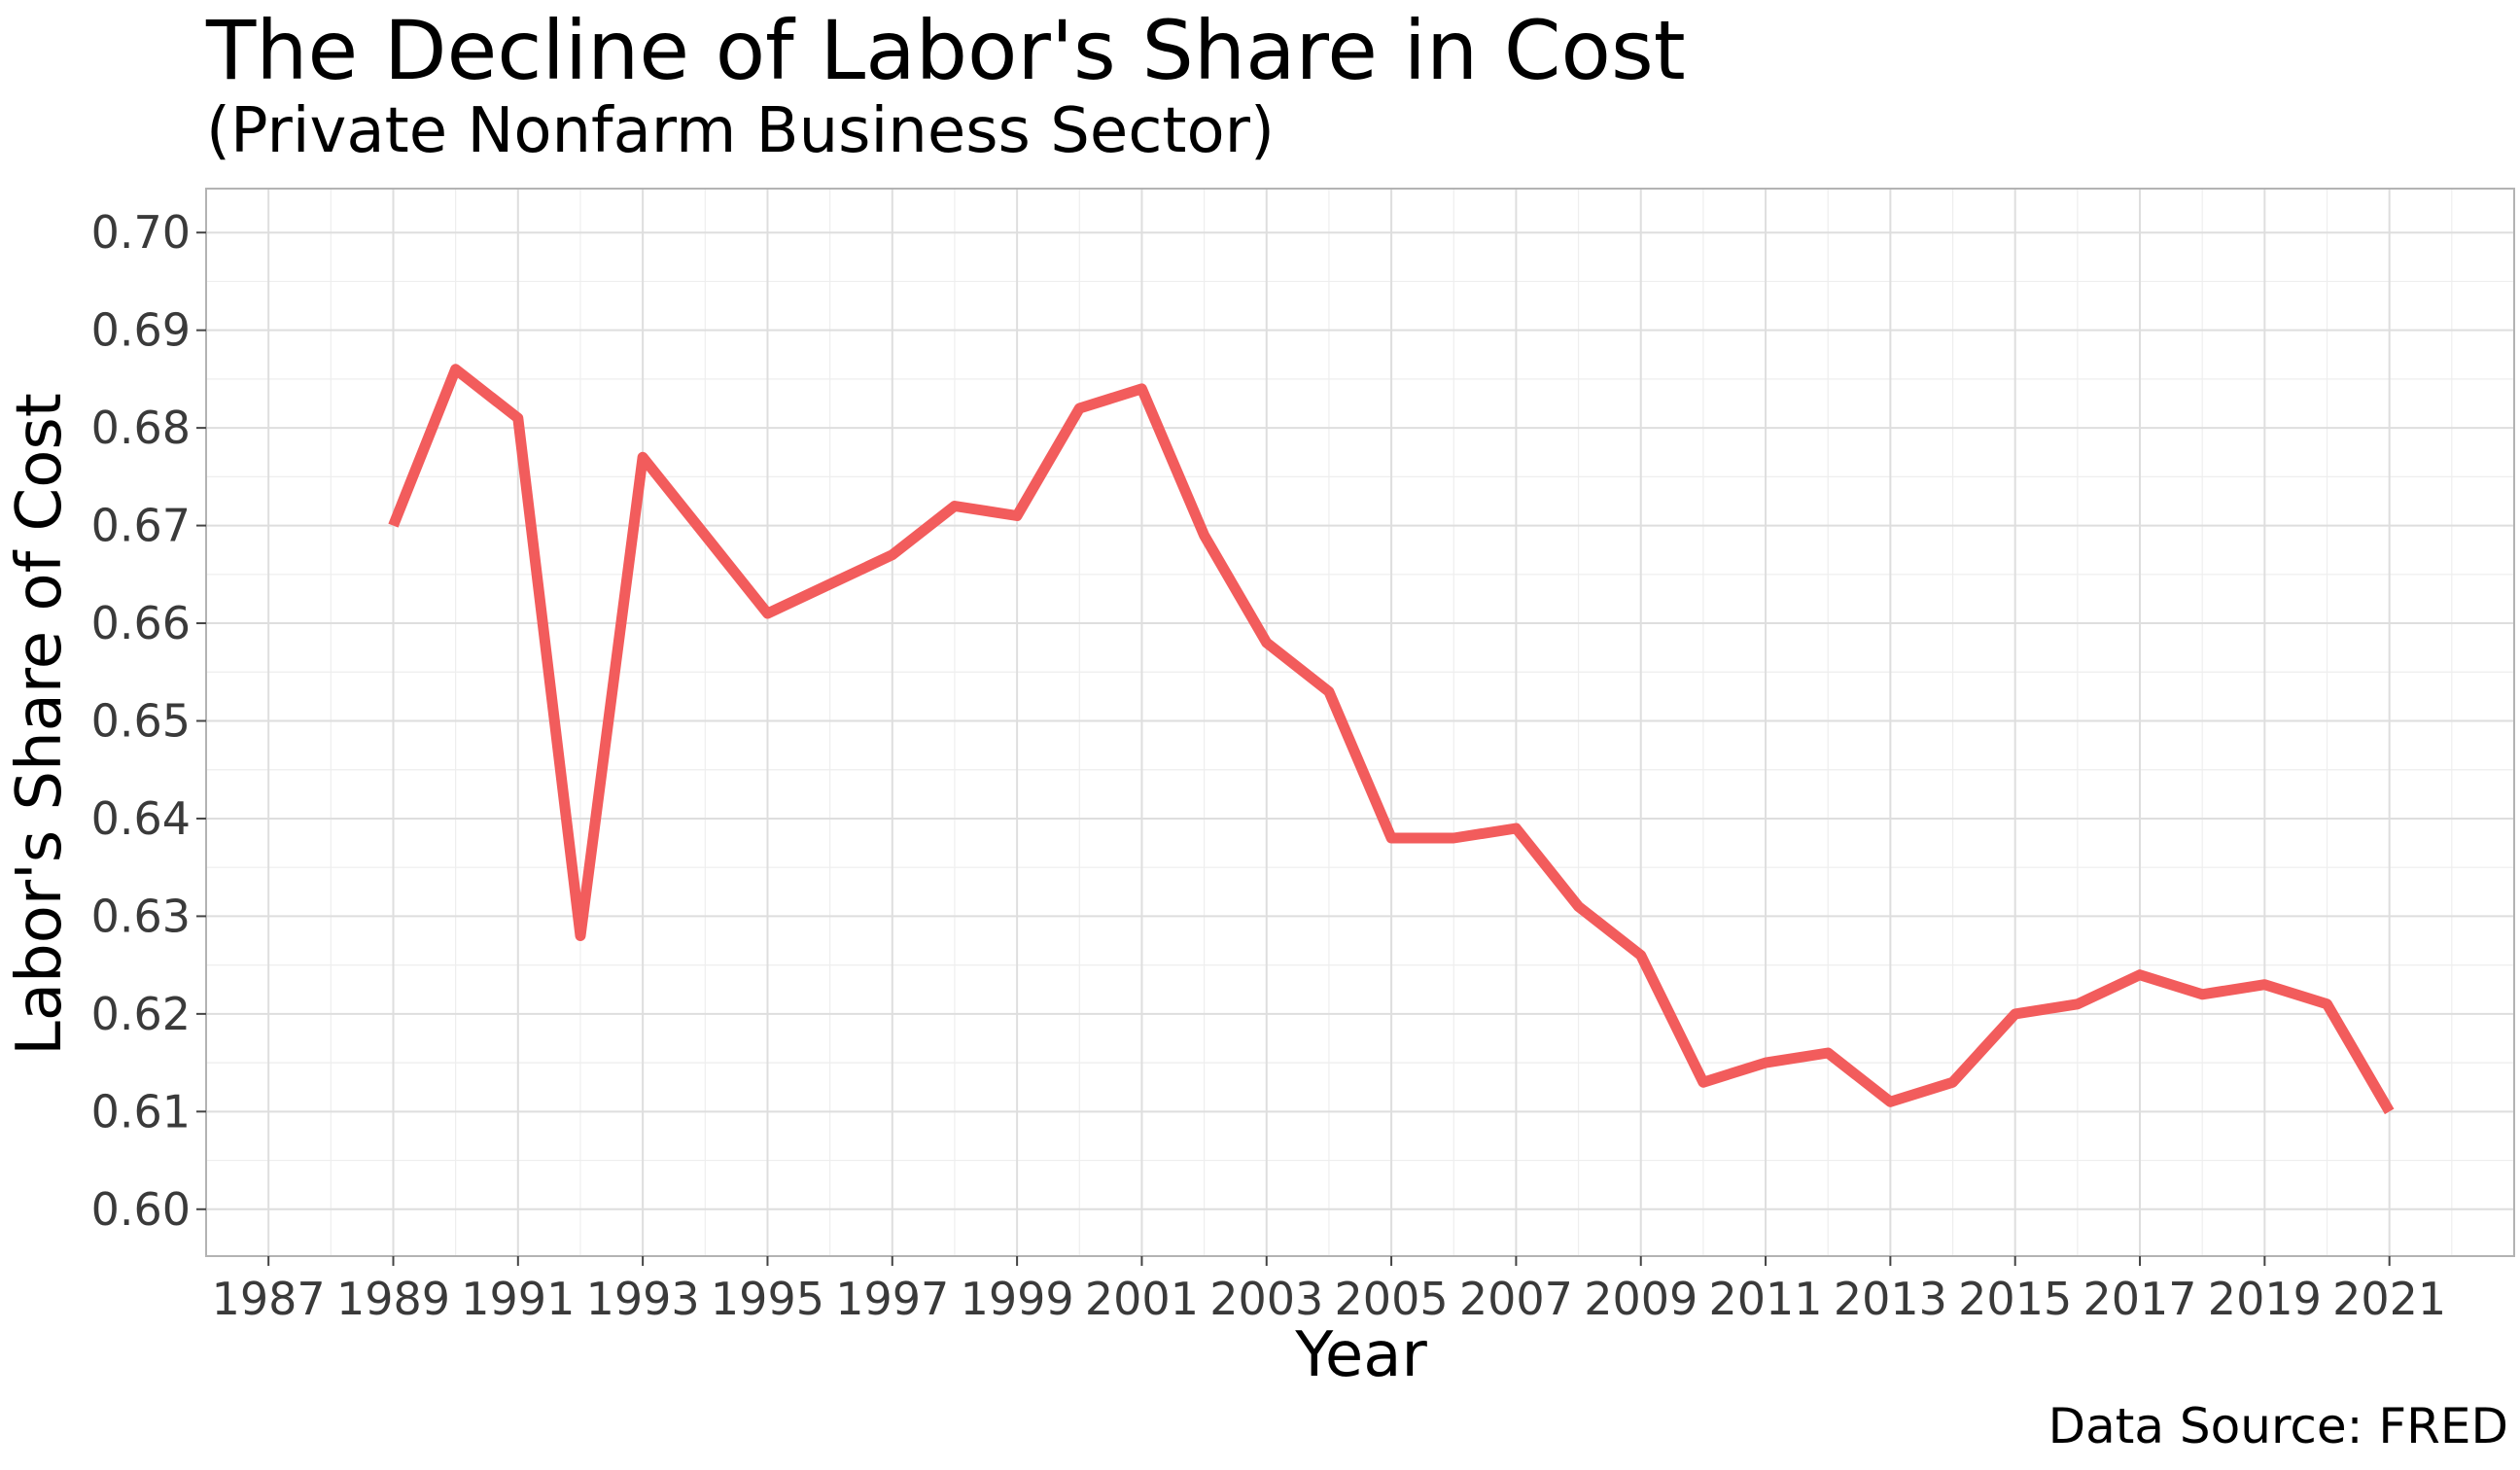 The height and width of the screenshot is (1470, 2520). What do you see at coordinates (740, 131) in the screenshot?
I see `chart-subtitle: (Private Nonfarm Business Sector)` at bounding box center [740, 131].